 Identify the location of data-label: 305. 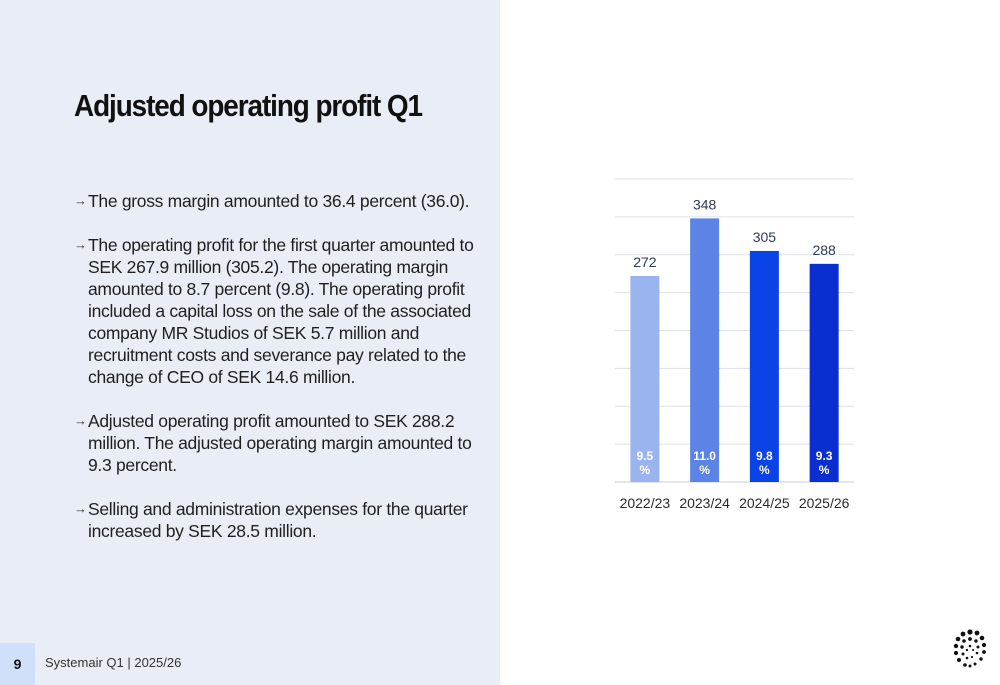
(765, 237).